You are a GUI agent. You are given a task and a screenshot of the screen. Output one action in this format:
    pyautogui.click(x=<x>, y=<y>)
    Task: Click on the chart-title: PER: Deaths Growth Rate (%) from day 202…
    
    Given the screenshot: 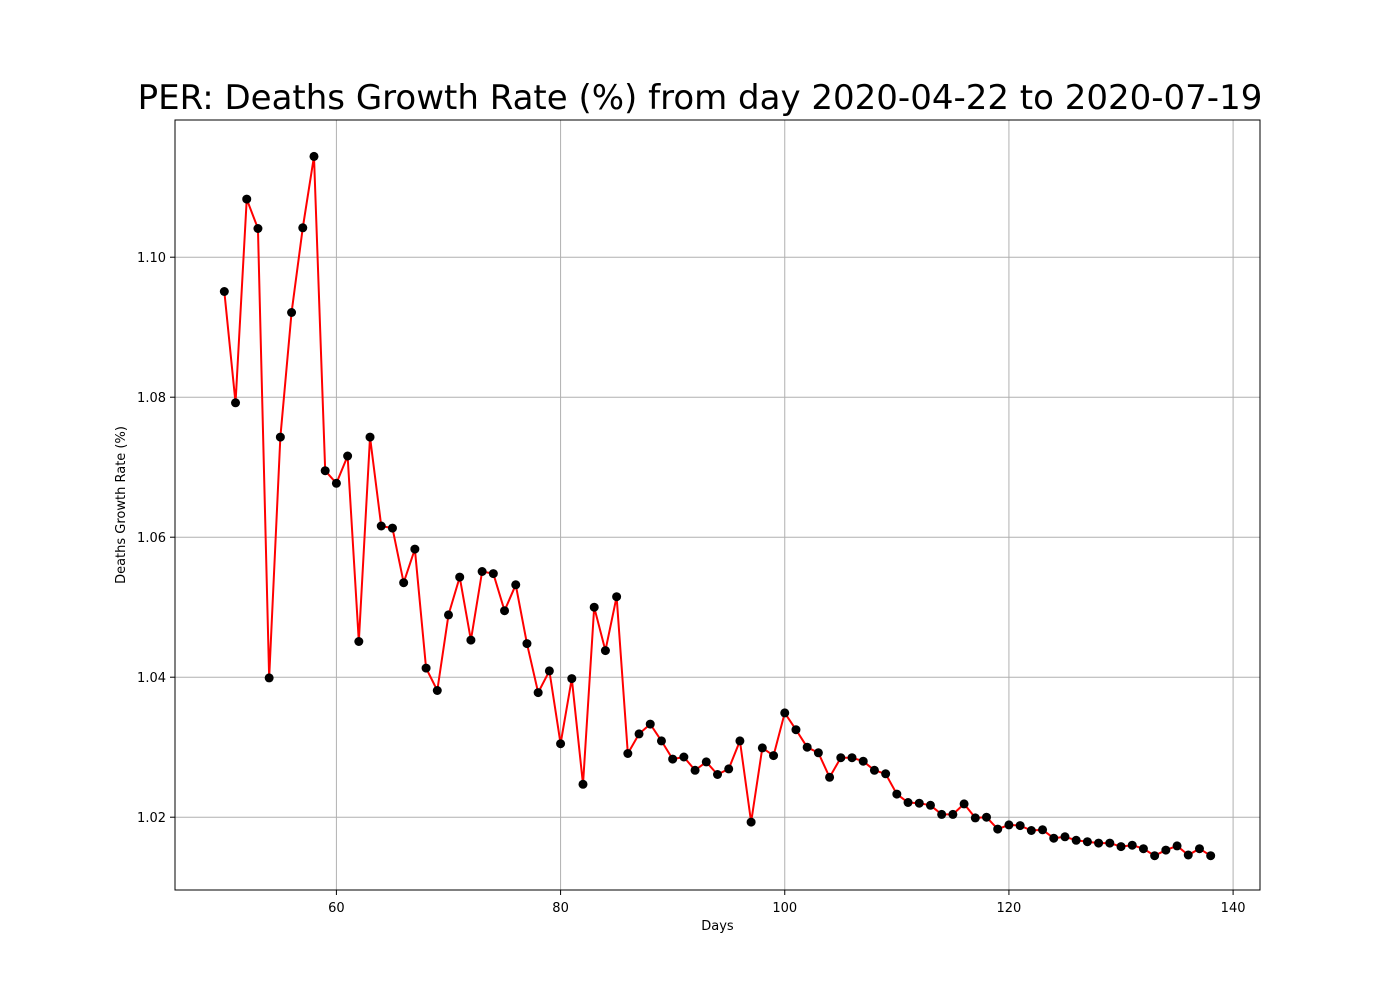 What is the action you would take?
    pyautogui.click(x=700, y=98)
    